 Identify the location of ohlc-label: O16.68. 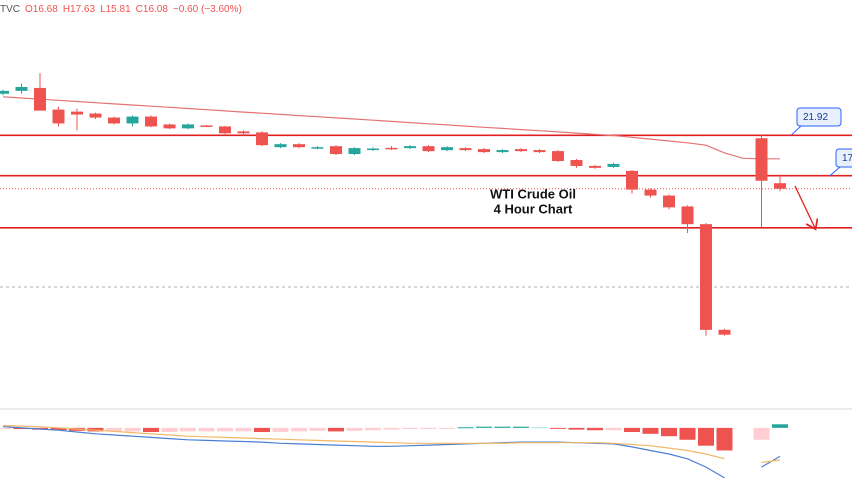
(41, 9).